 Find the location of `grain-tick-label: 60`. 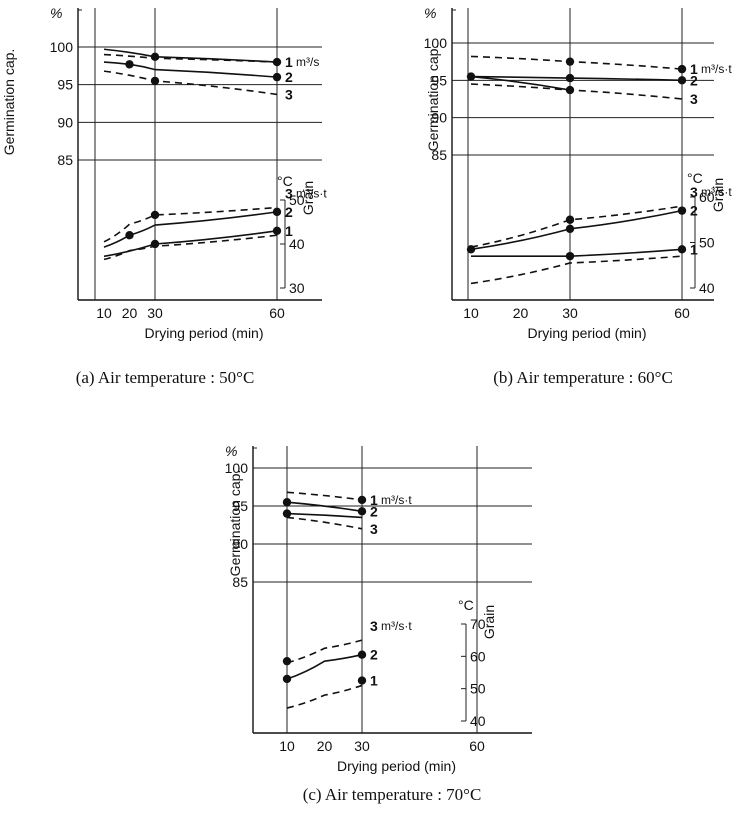

grain-tick-label: 60 is located at coordinates (478, 656).